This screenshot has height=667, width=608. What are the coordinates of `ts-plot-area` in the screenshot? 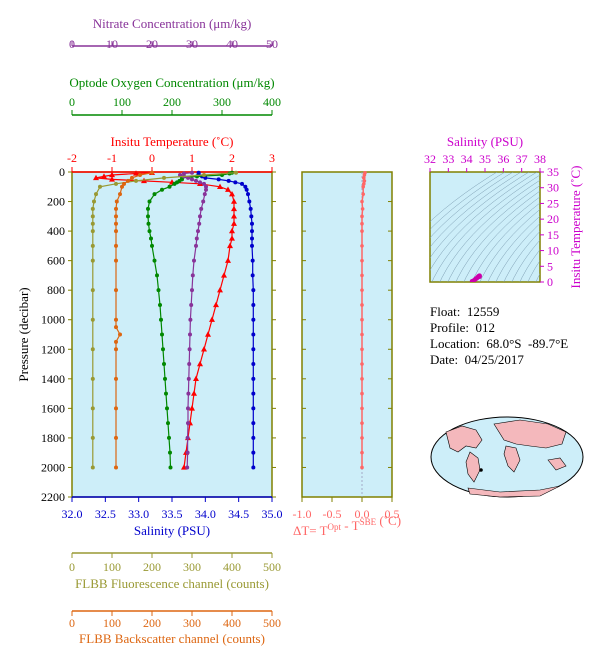 It's located at (485, 227).